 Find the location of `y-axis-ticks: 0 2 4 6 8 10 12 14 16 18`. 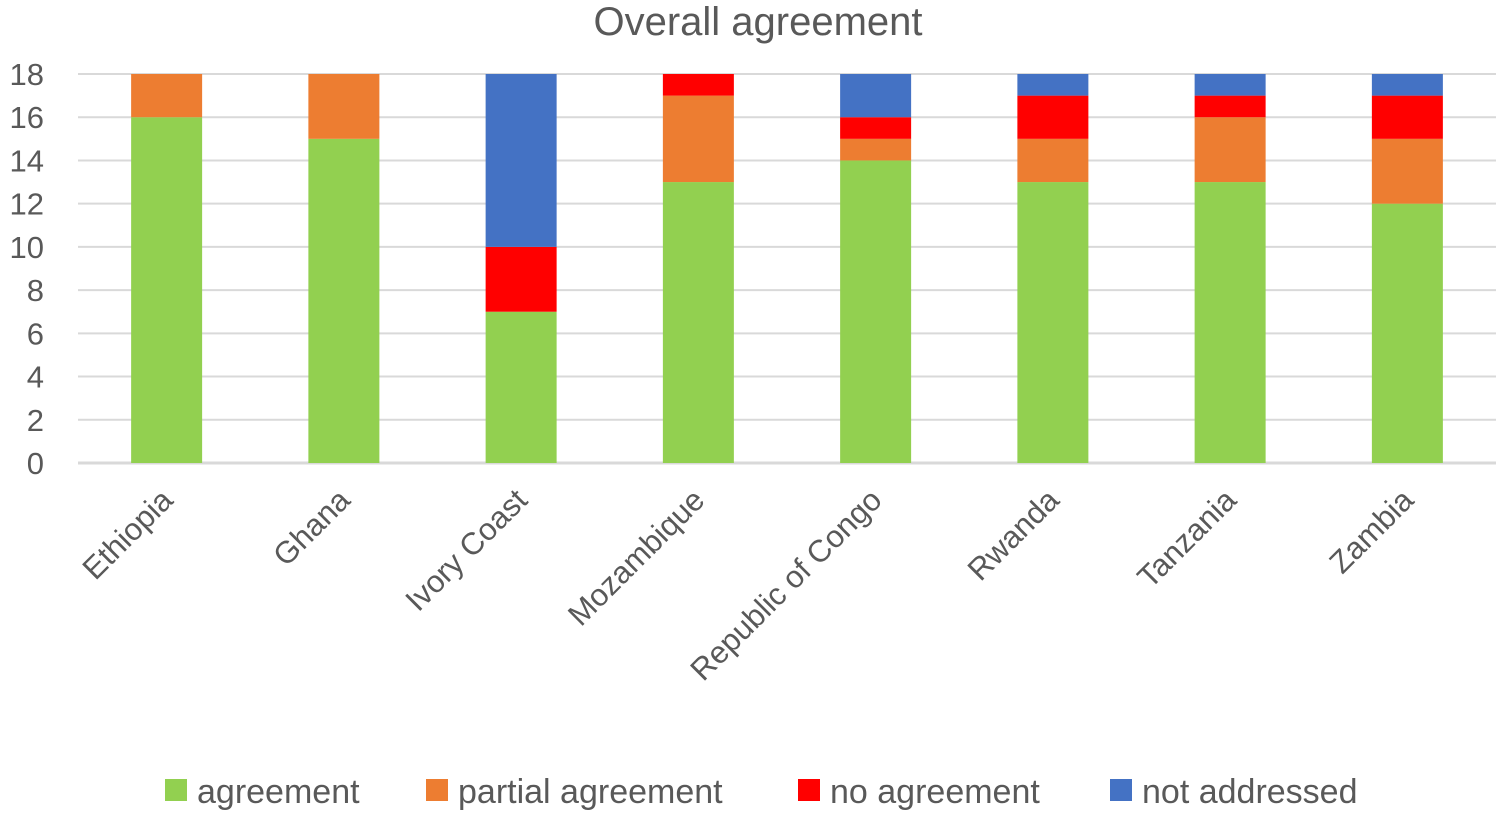

y-axis-ticks: 0 2 4 6 8 10 12 14 16 18 is located at coordinates (27, 269).